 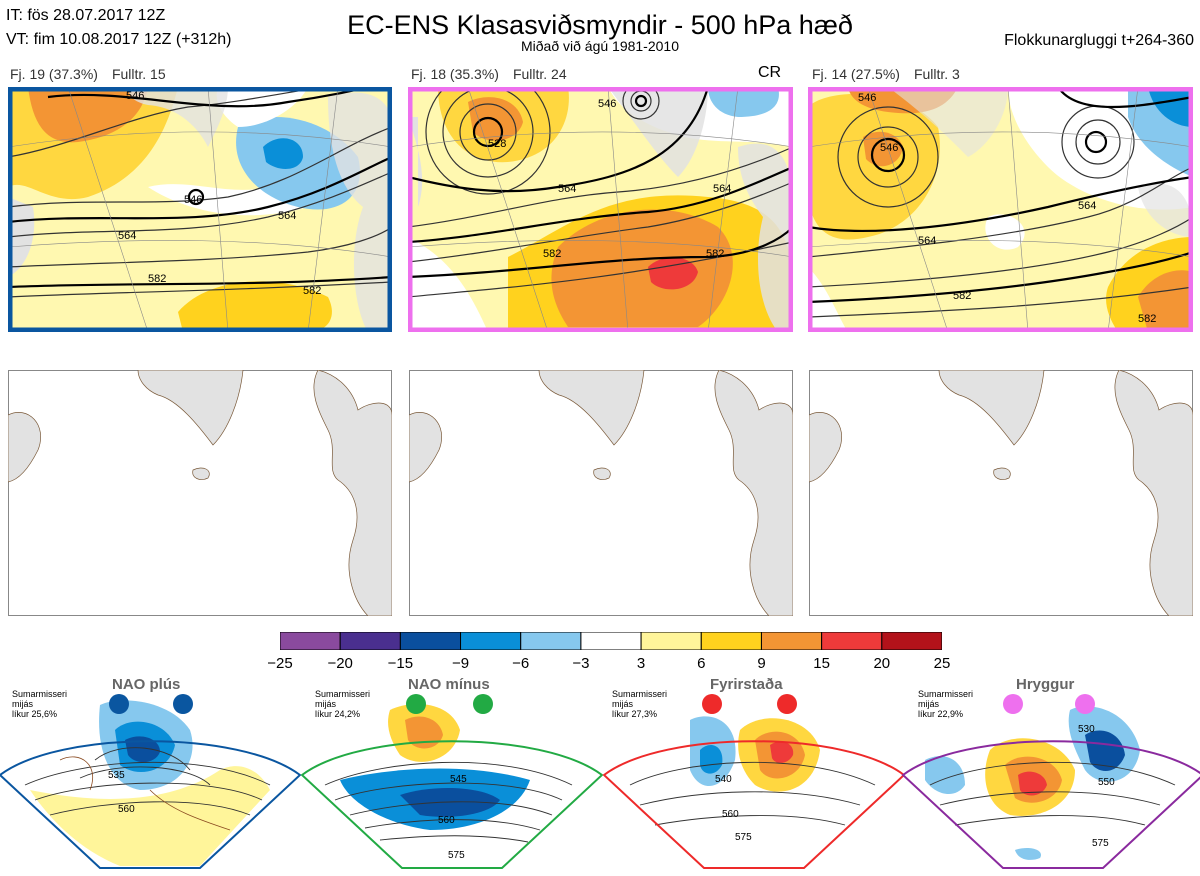 What do you see at coordinates (639, 704) in the screenshot?
I see `regime-3-info: Sumarmisseri mijás líkur 27,3%` at bounding box center [639, 704].